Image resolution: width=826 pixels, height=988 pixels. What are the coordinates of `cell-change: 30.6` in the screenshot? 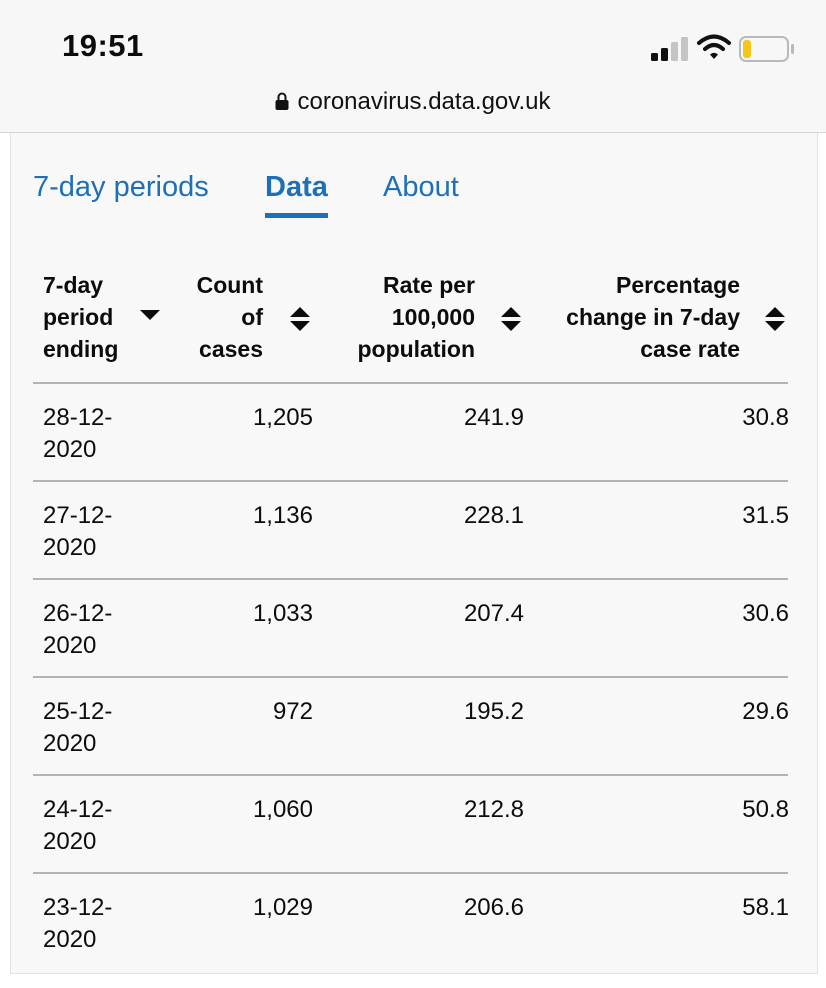 It's located at (765, 613).